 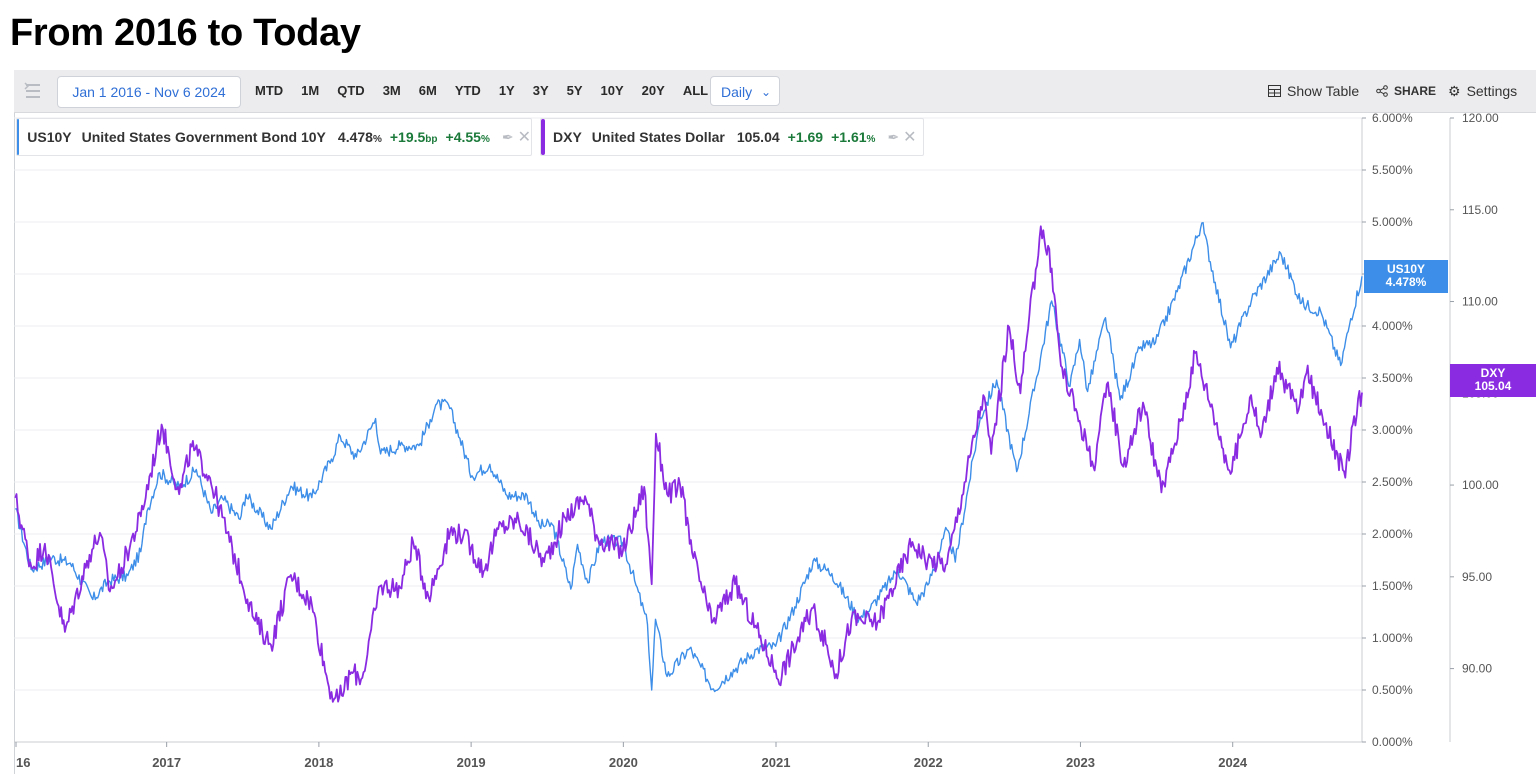 What do you see at coordinates (506, 90) in the screenshot?
I see `range-1y: 1Y` at bounding box center [506, 90].